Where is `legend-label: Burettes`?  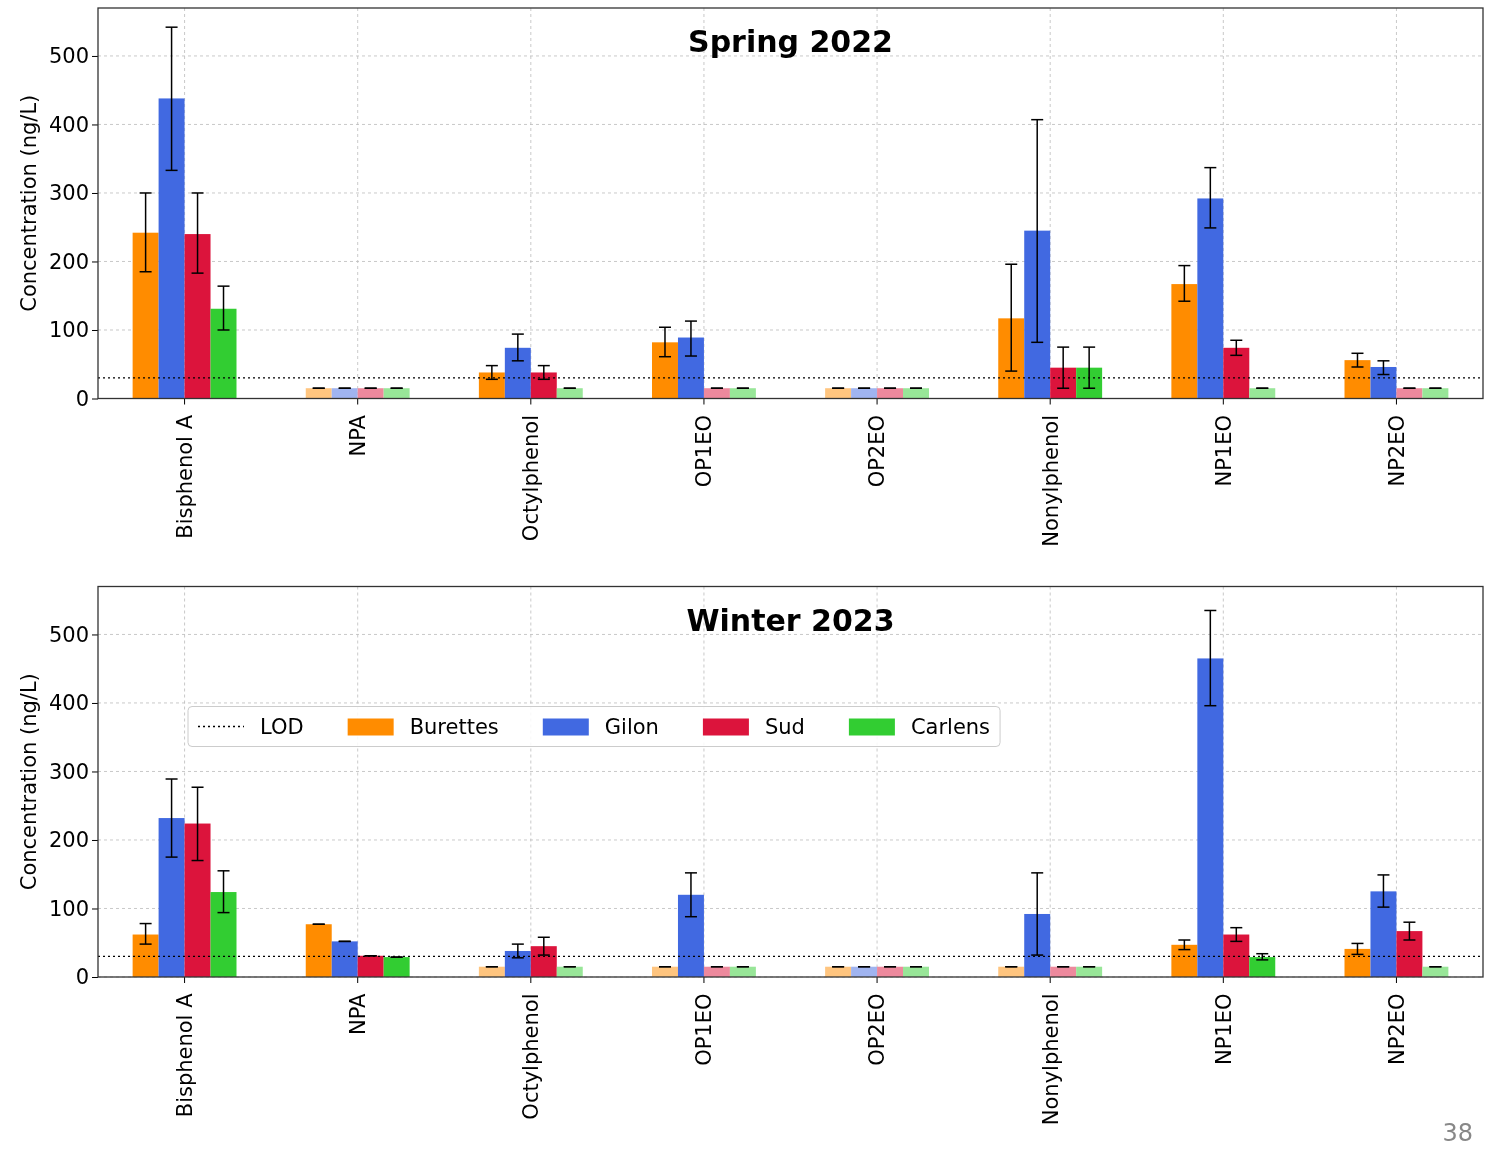 legend-label: Burettes is located at coordinates (454, 726).